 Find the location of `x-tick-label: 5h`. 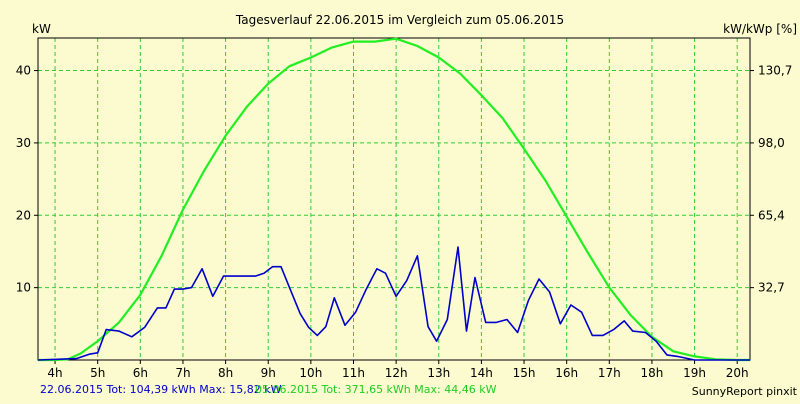

x-tick-label: 5h is located at coordinates (97, 373).